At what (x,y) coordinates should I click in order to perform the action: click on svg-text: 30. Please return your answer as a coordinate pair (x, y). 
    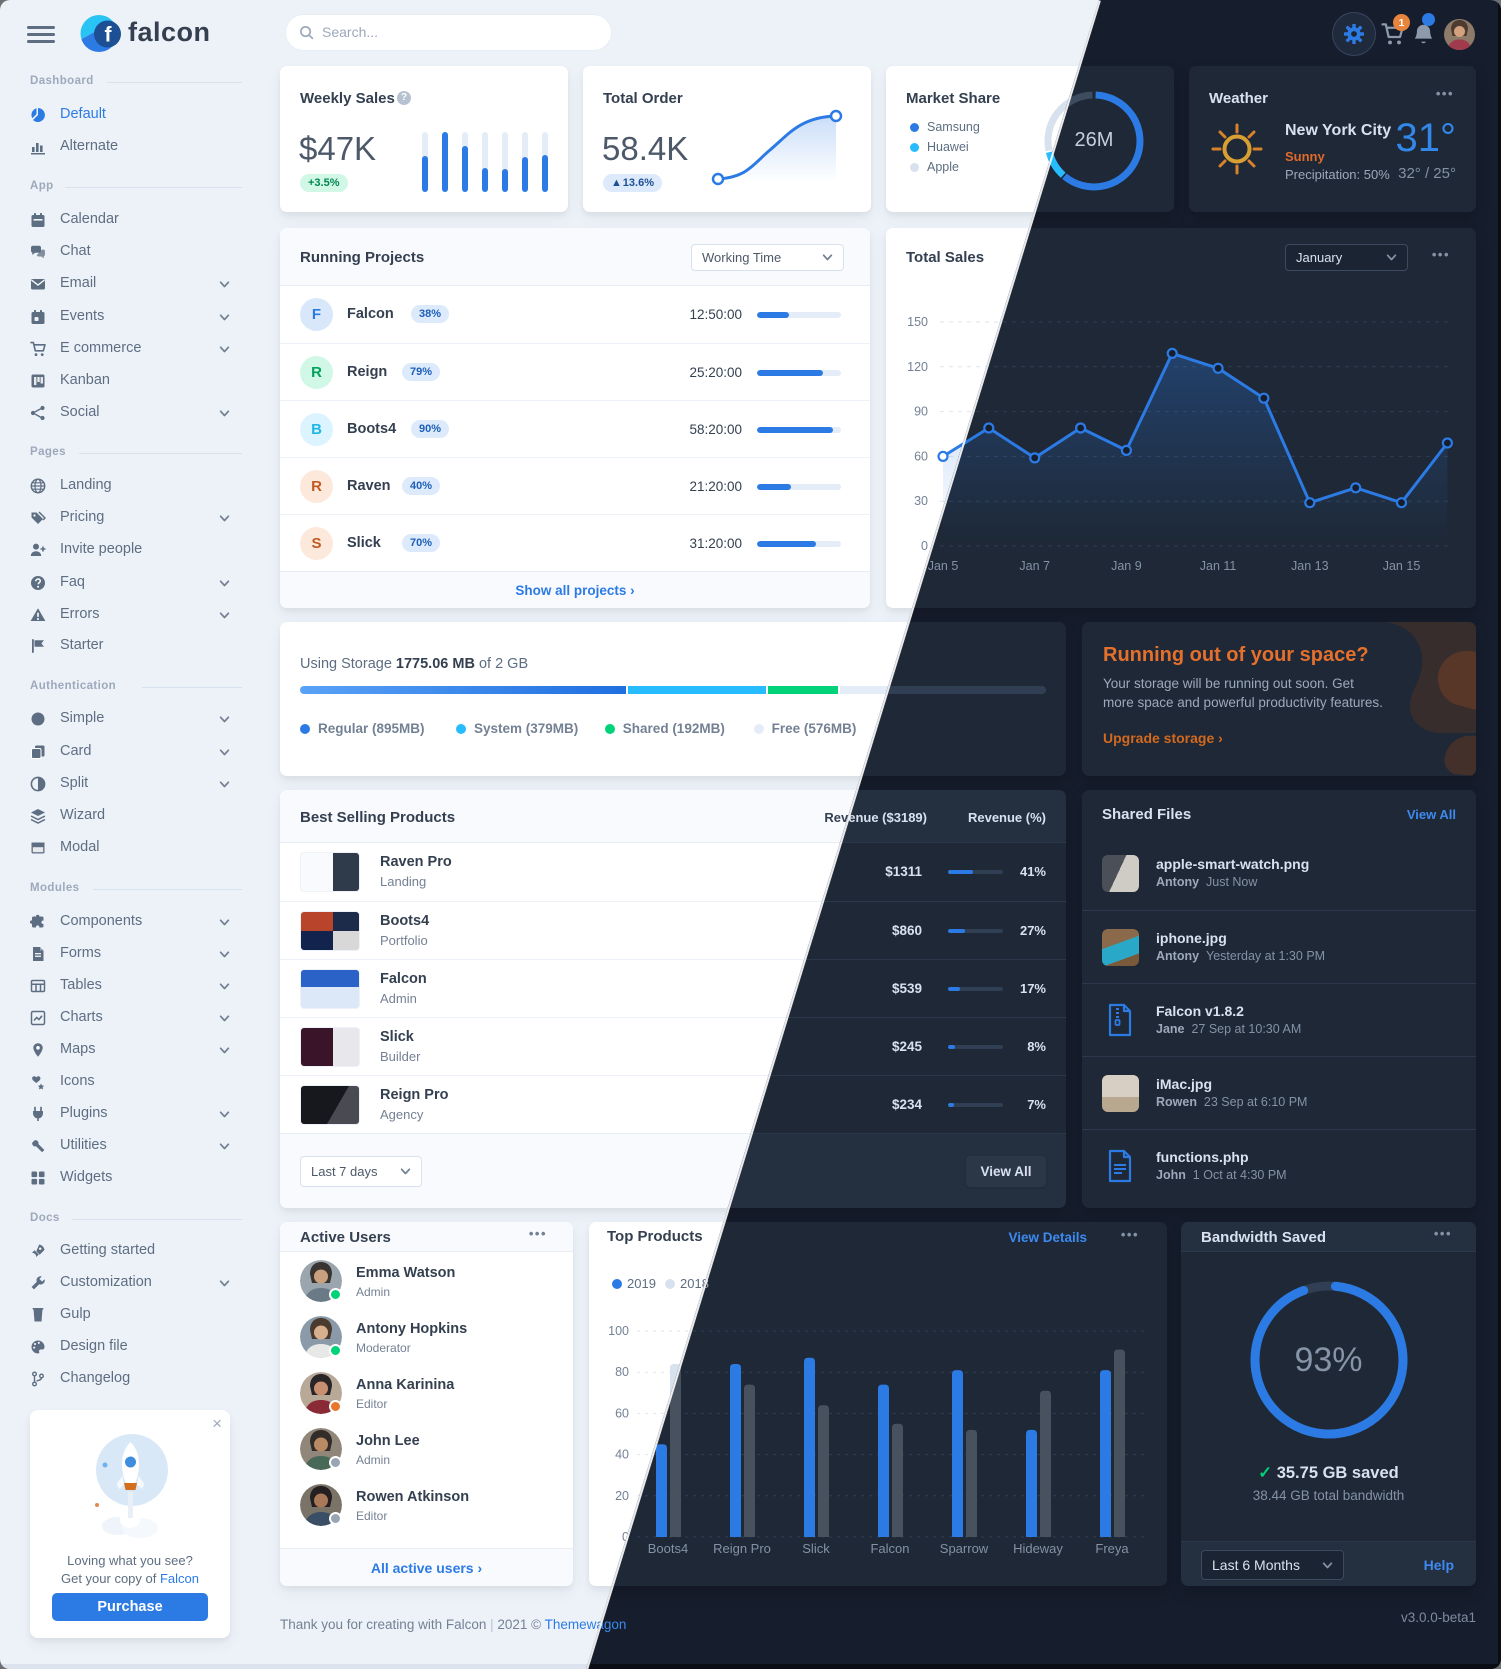
    Looking at the image, I should click on (921, 501).